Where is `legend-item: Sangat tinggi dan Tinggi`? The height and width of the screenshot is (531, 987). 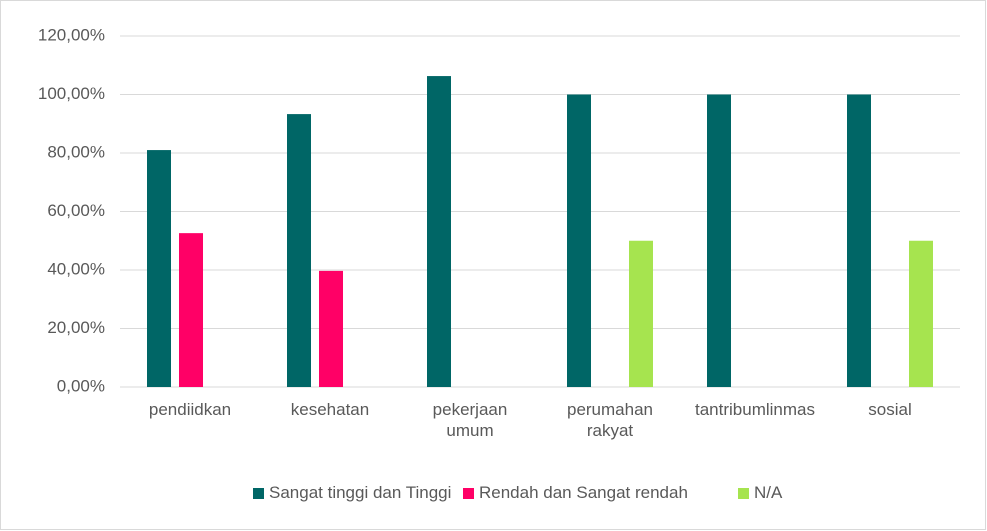
legend-item: Sangat tinggi dan Tinggi is located at coordinates (352, 493).